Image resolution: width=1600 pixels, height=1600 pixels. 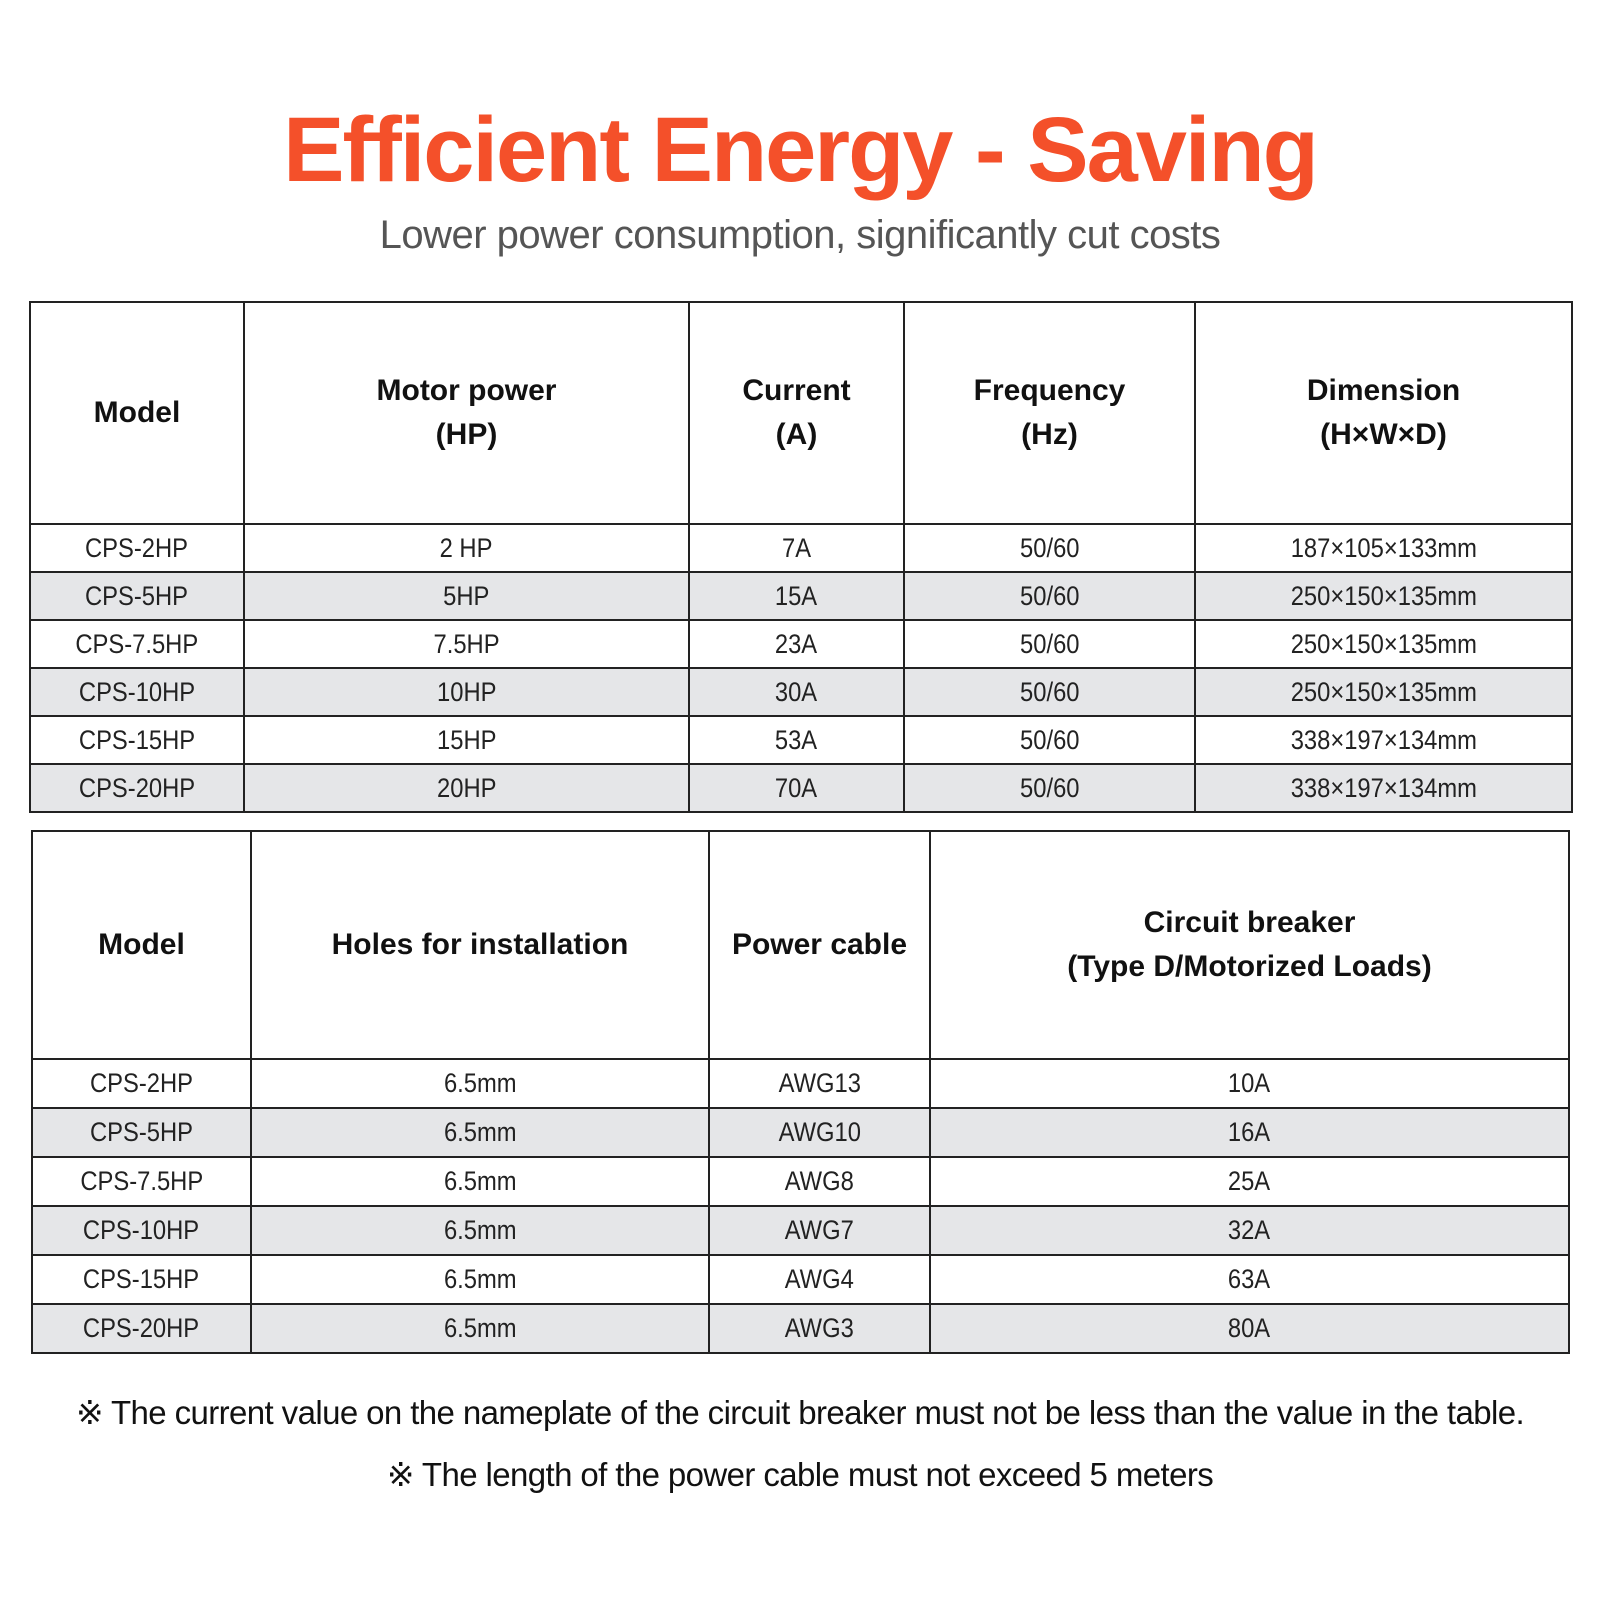 What do you see at coordinates (1049, 434) in the screenshot?
I see `column-header-label: (Hz)` at bounding box center [1049, 434].